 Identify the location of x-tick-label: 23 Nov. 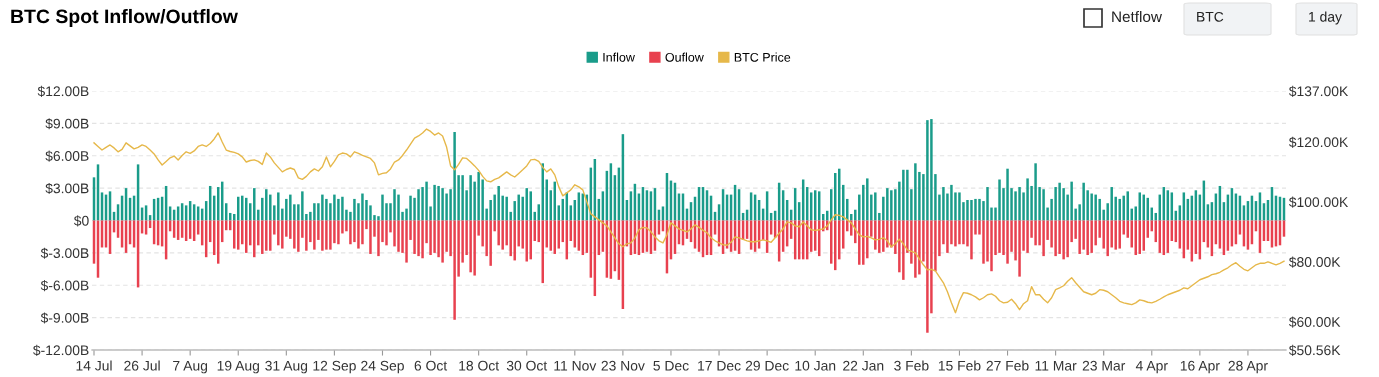
(623, 365).